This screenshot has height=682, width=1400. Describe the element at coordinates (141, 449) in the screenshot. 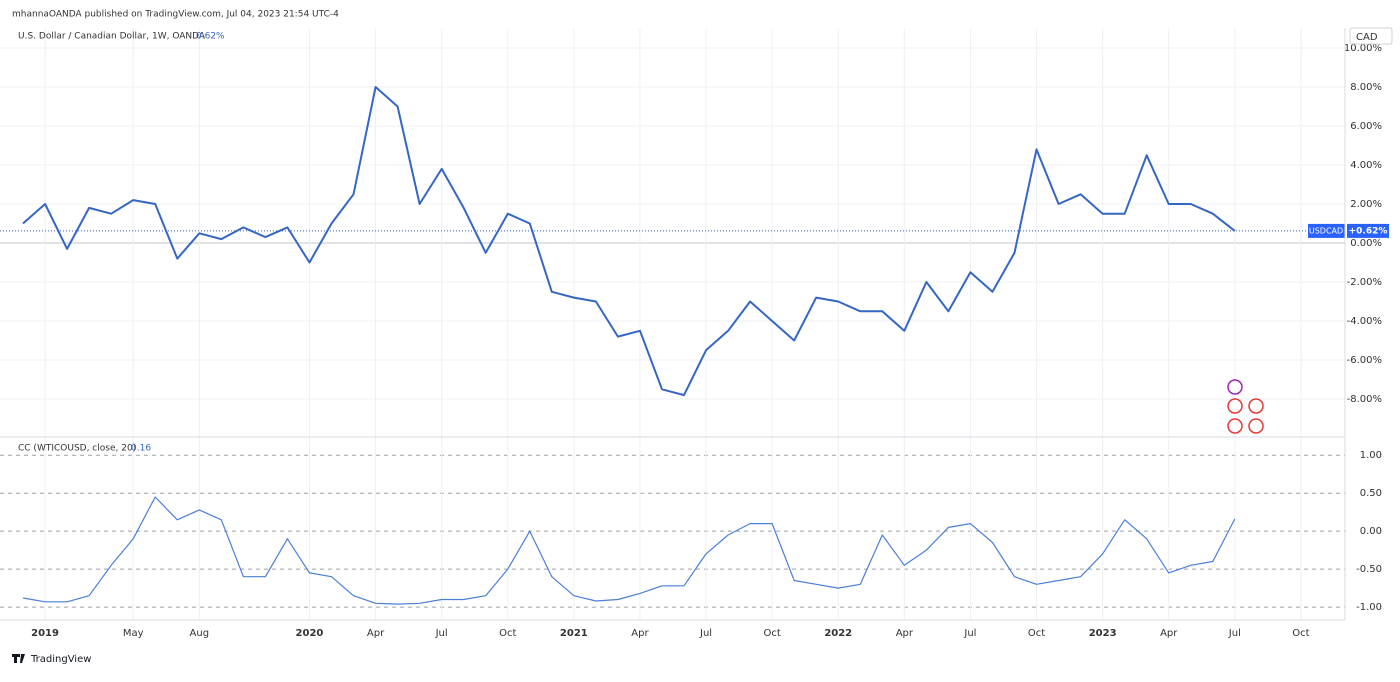

I see `indicator-value: 0.16` at that location.